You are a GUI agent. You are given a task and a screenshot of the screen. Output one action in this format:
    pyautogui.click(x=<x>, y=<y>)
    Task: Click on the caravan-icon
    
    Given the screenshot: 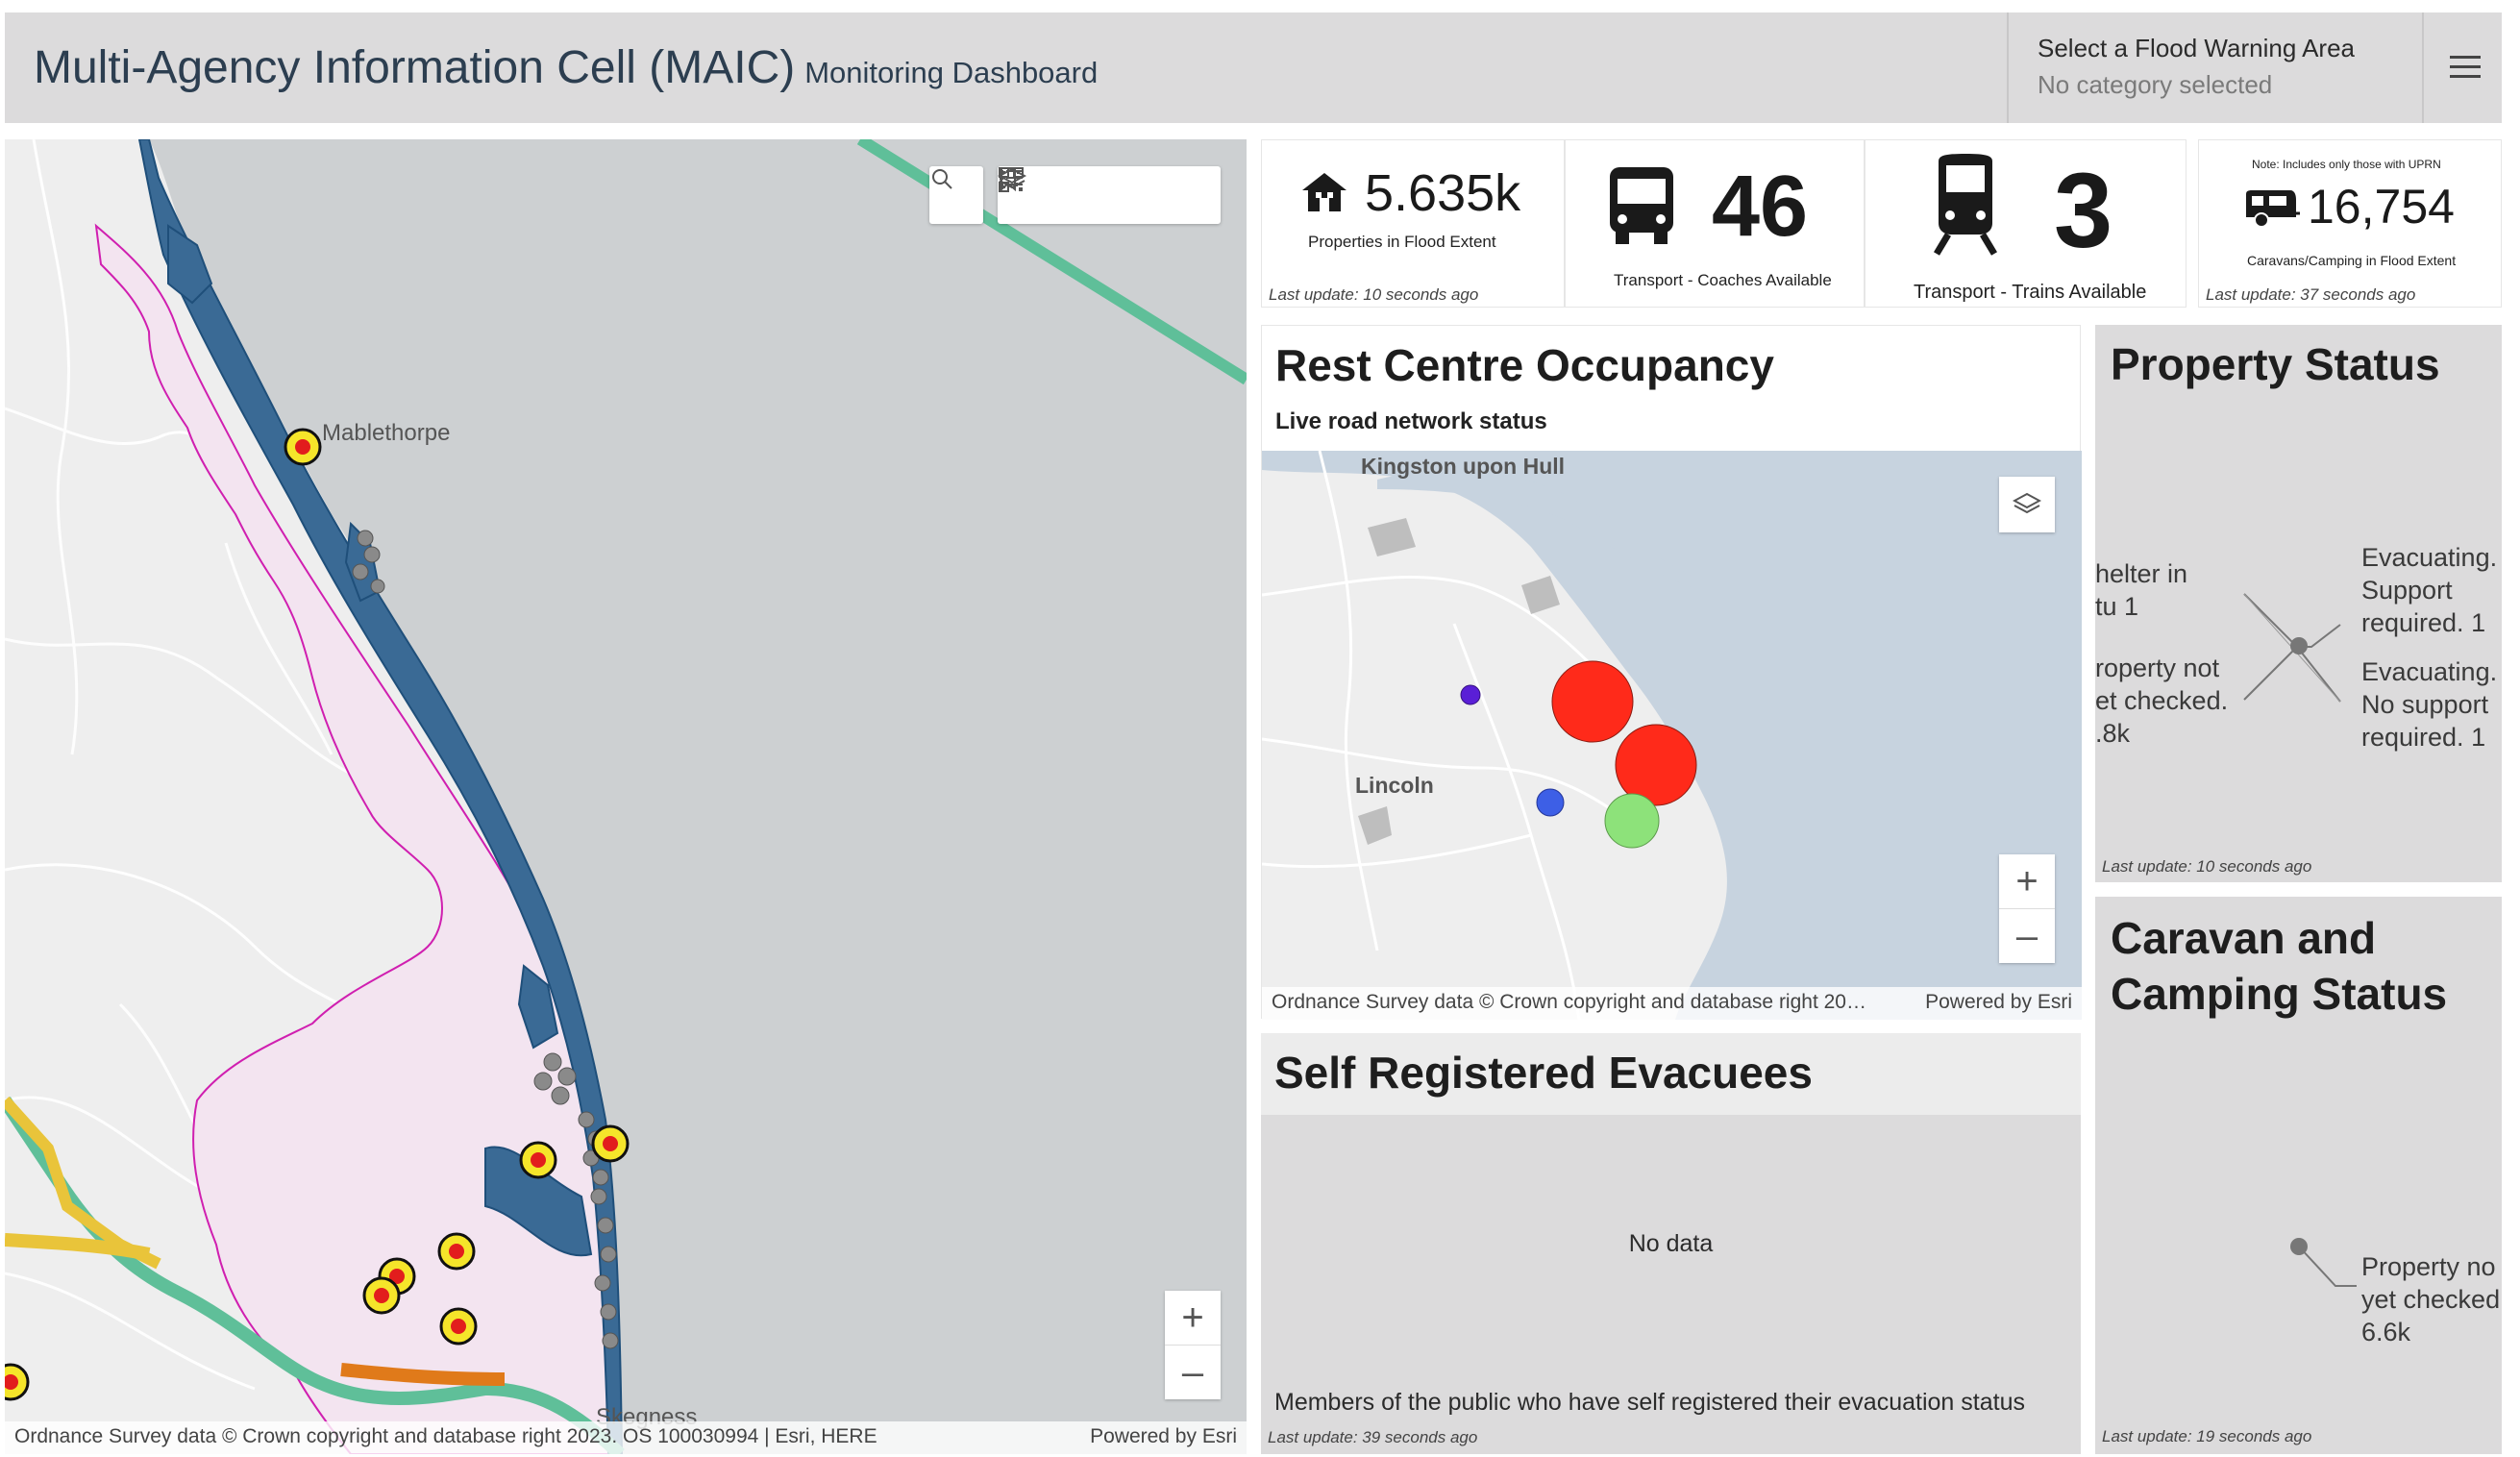 What is the action you would take?
    pyautogui.click(x=2273, y=209)
    